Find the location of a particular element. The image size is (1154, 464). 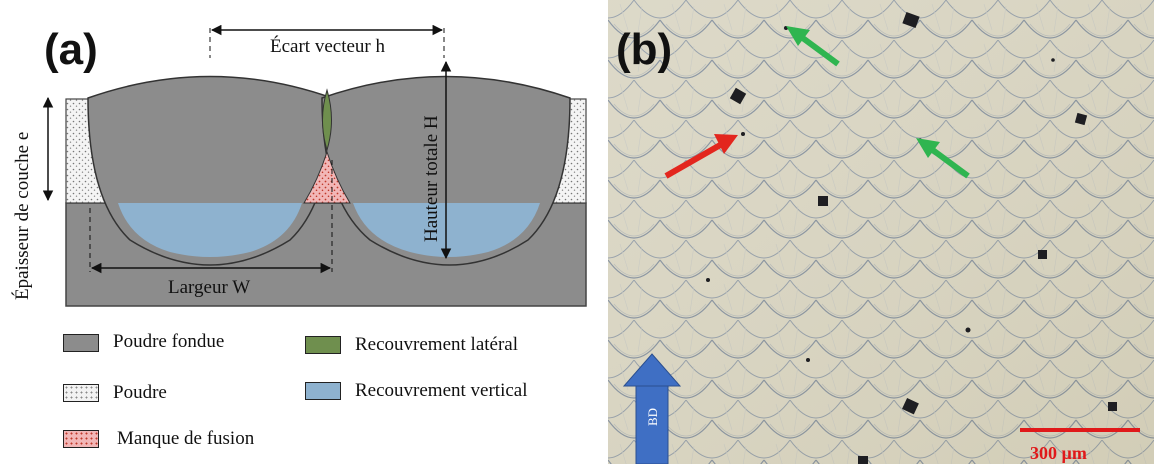

scale-bar-label: 300 µm is located at coordinates (1058, 453).